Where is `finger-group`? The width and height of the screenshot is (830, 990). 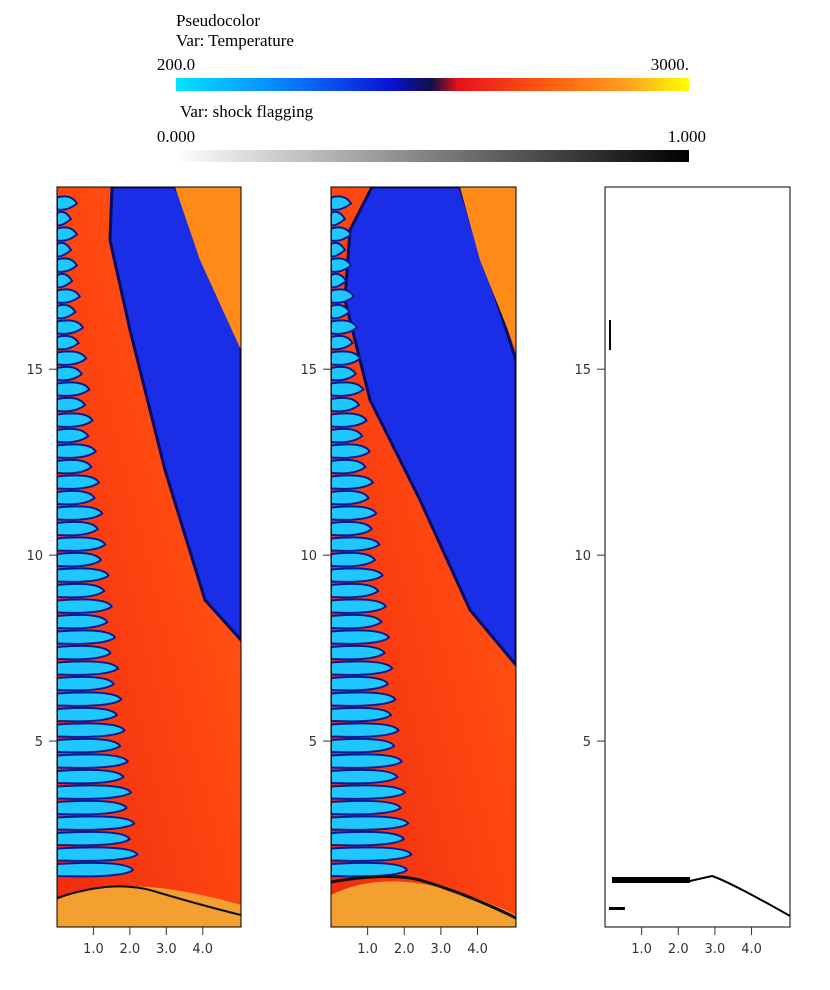 finger-group is located at coordinates (98, 536).